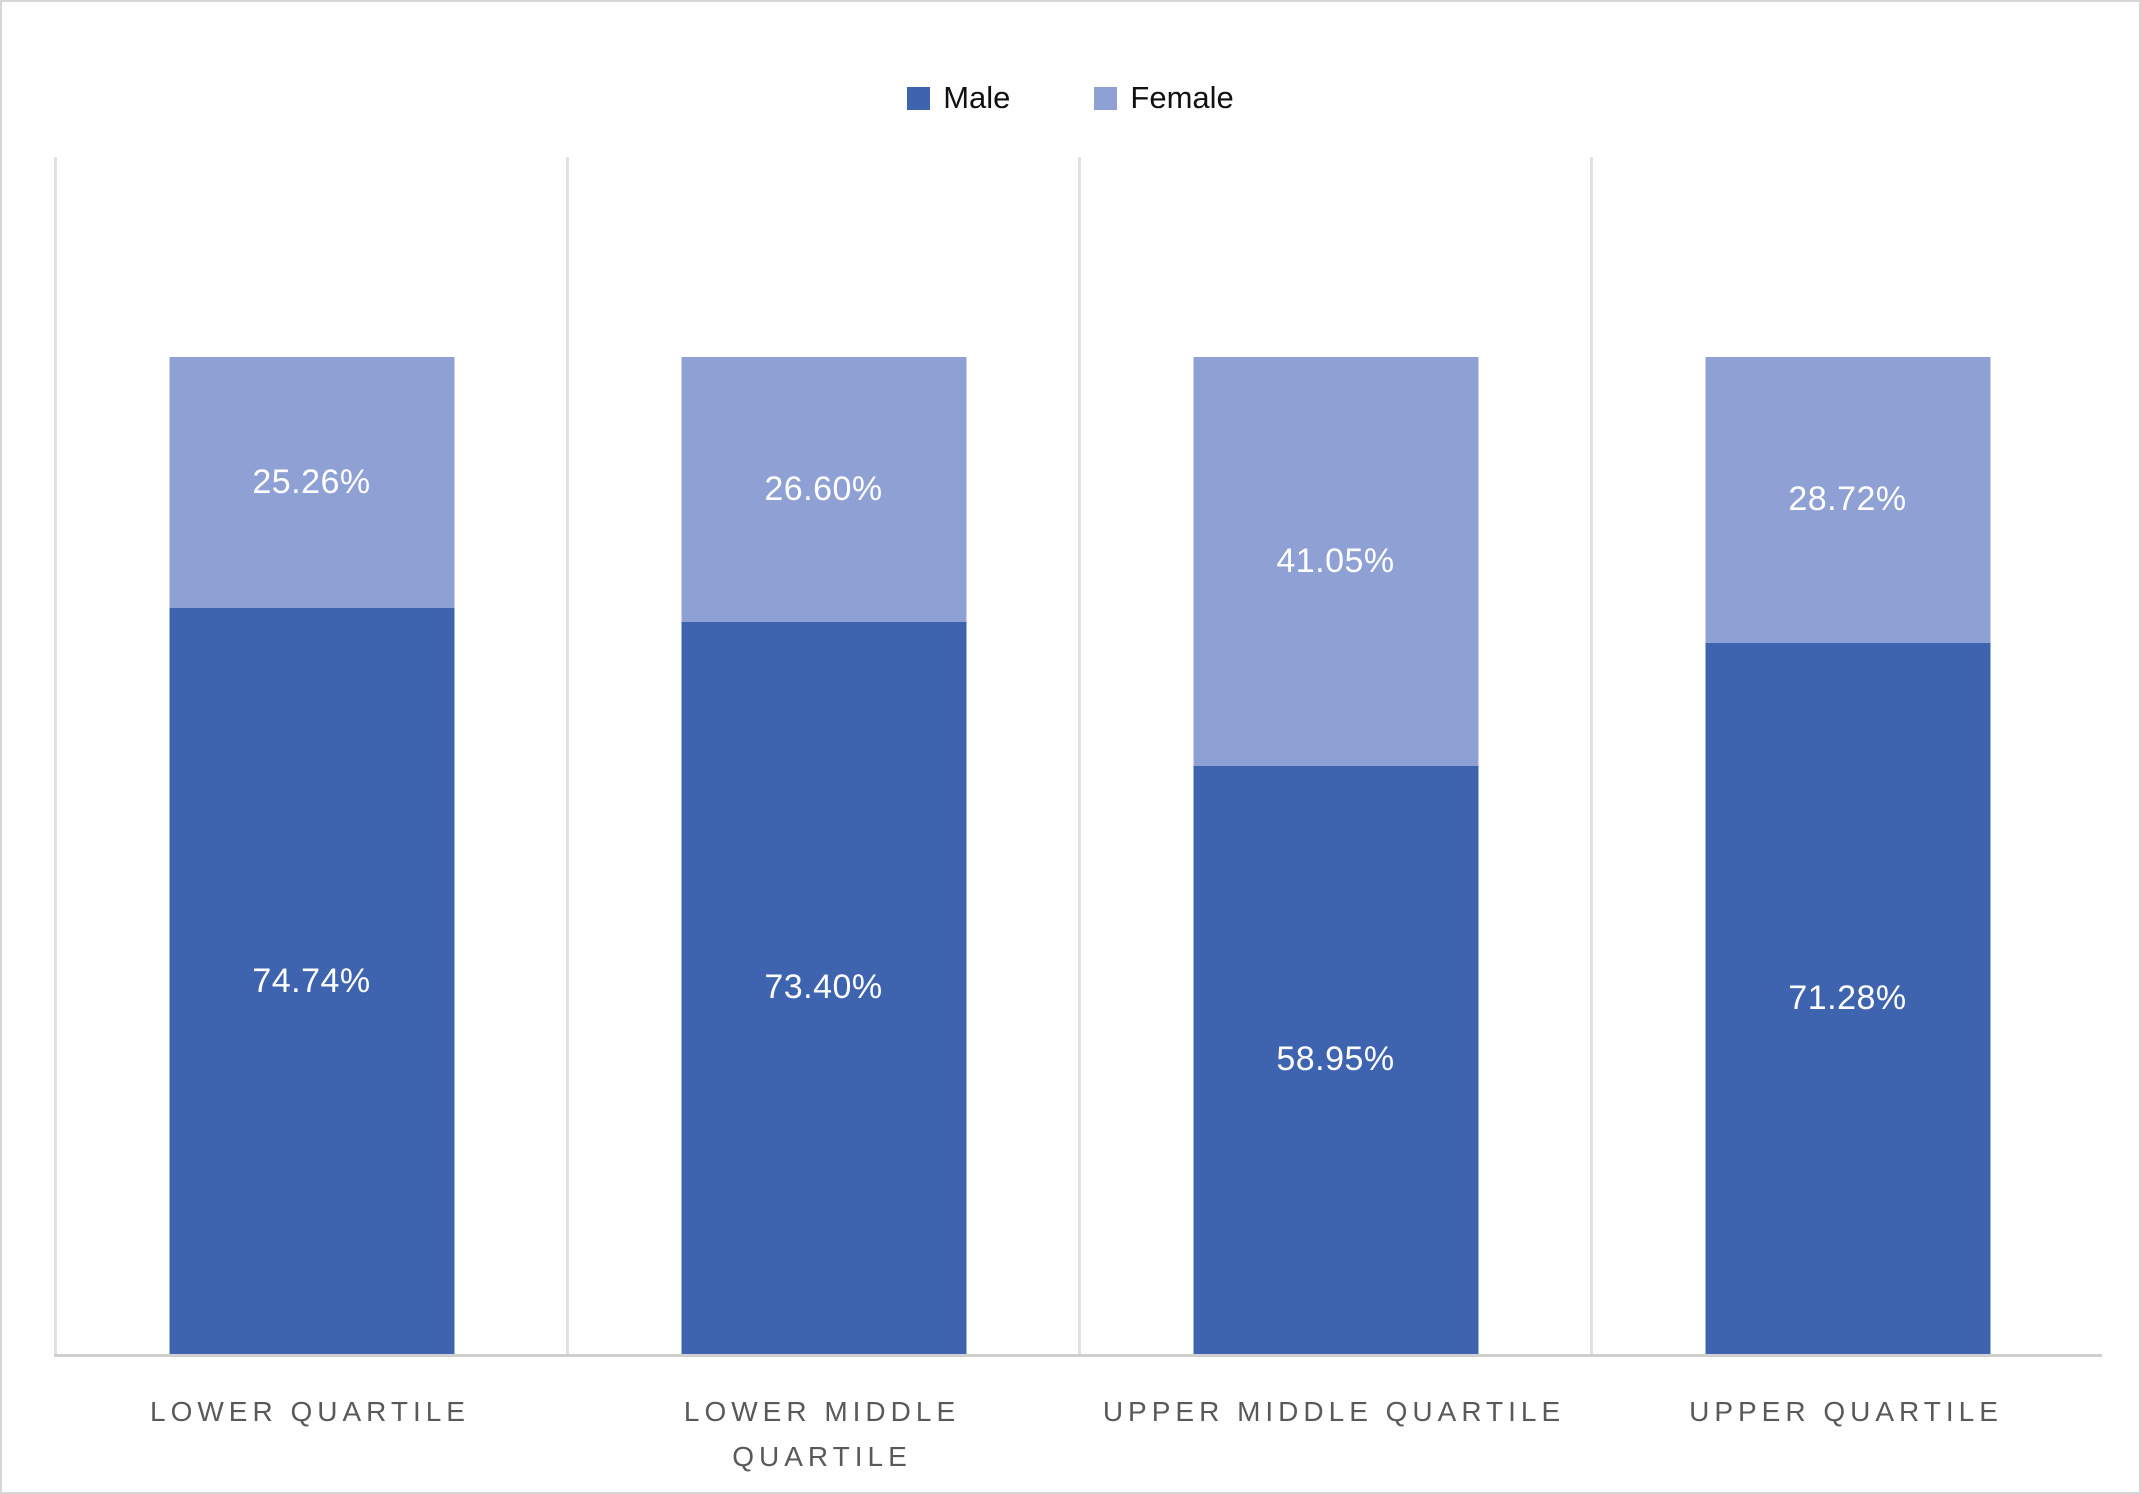  Describe the element at coordinates (310, 1411) in the screenshot. I see `category-label: LOWER QUARTILE` at that location.